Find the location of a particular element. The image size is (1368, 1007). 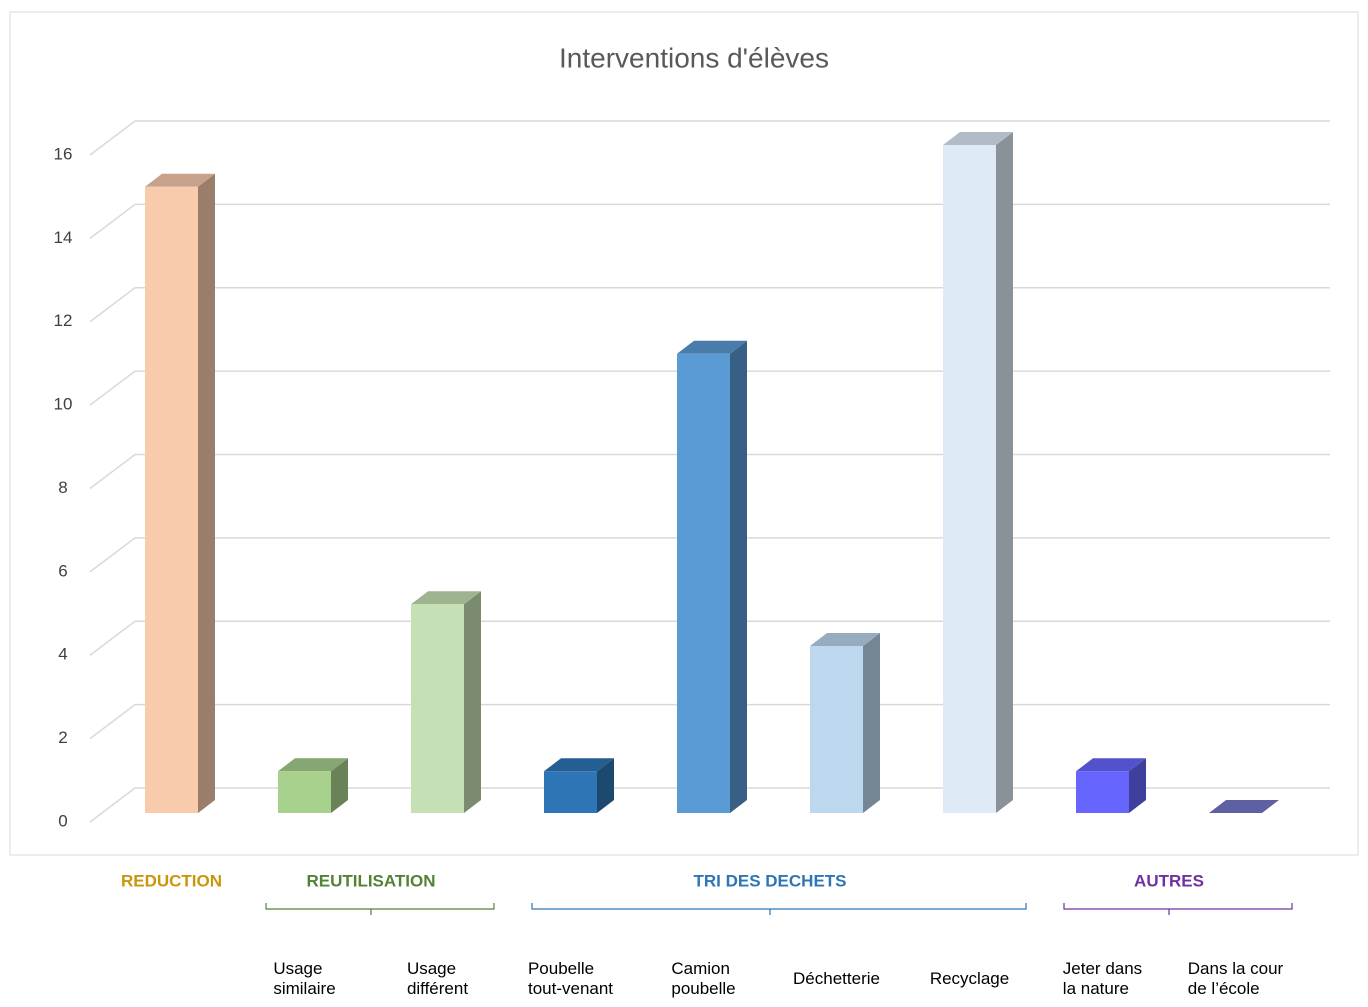

y-tick-label: 14 is located at coordinates (63, 237).